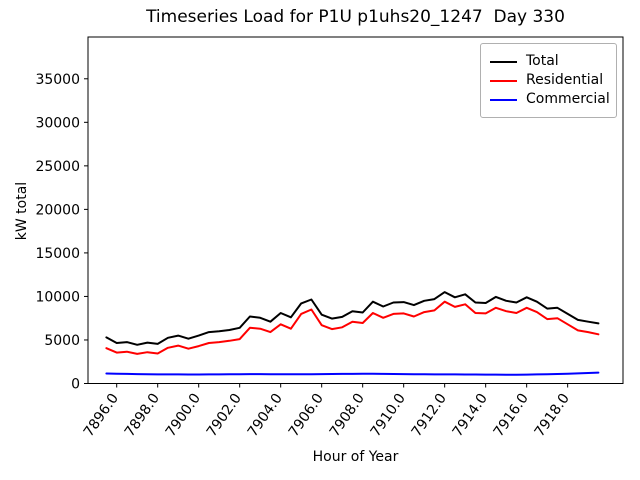  I want to click on legend-label: Total, so click(542, 61).